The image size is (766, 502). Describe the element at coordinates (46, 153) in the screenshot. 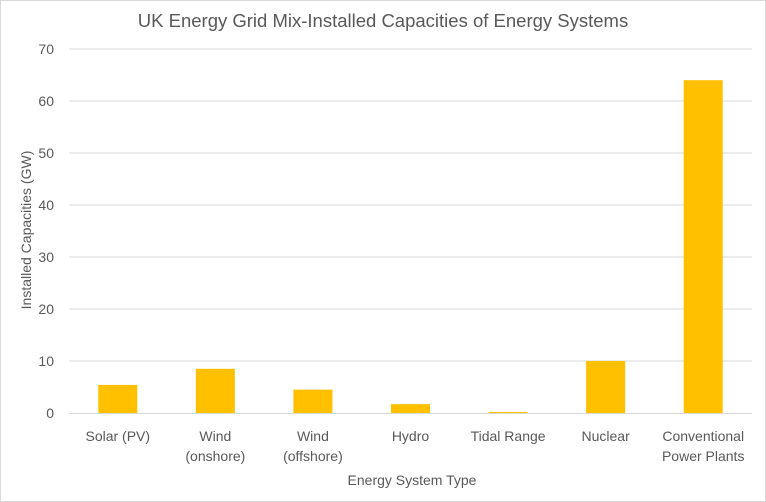

I see `y-tick-label: 50` at that location.